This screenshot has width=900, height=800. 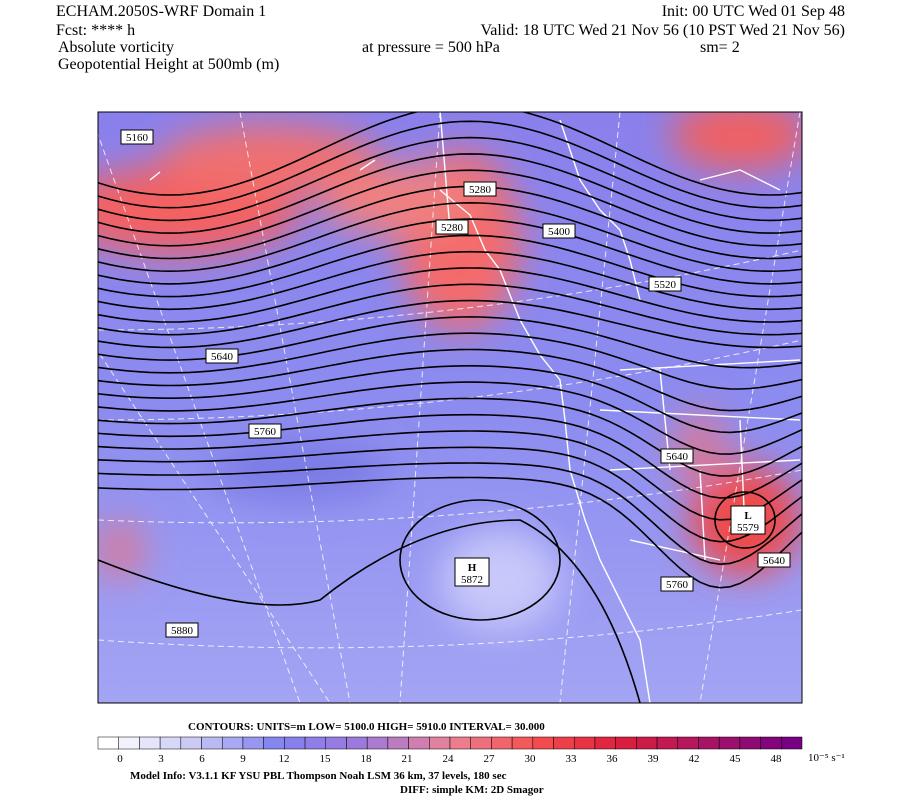 What do you see at coordinates (161, 11) in the screenshot?
I see `title: ECHAM.2050S-WRF Domain 1` at bounding box center [161, 11].